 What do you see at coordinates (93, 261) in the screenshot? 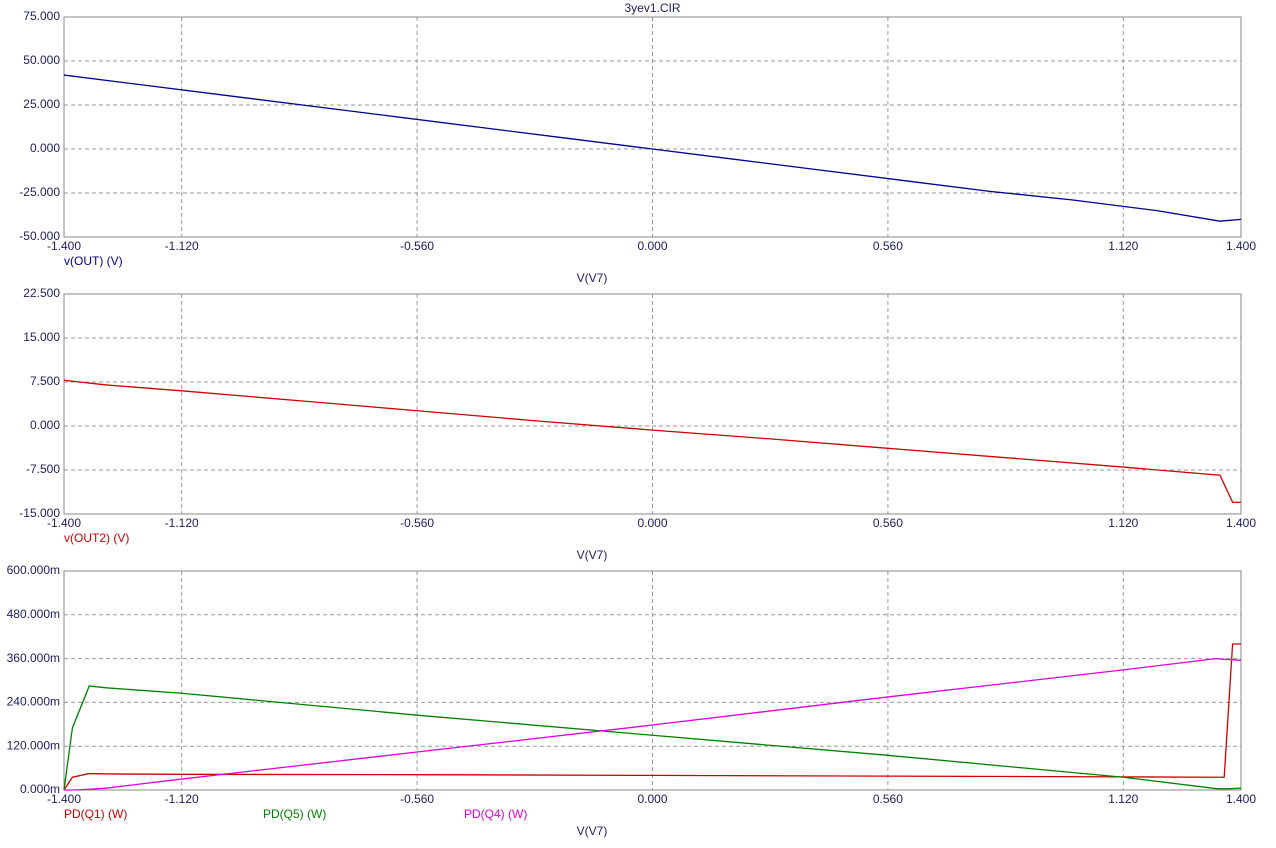
I see `legend-entry: v(OUT) (V)` at bounding box center [93, 261].